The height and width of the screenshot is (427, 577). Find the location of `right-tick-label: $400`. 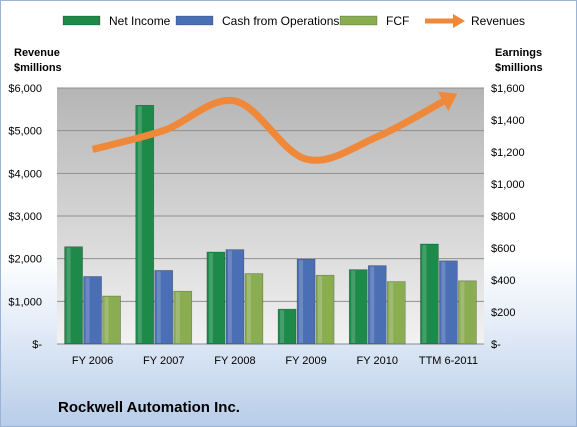

right-tick-label: $400 is located at coordinates (503, 281).